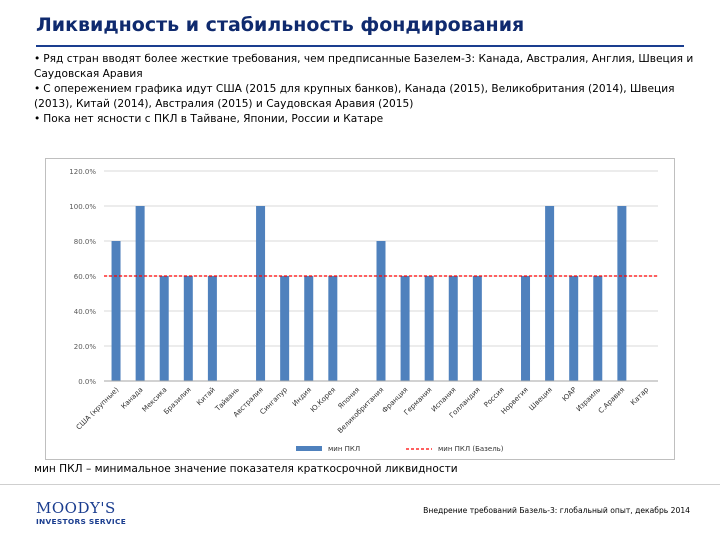 The image size is (720, 540). Describe the element at coordinates (640, 396) in the screenshot. I see `x-tick-label: Катар` at that location.